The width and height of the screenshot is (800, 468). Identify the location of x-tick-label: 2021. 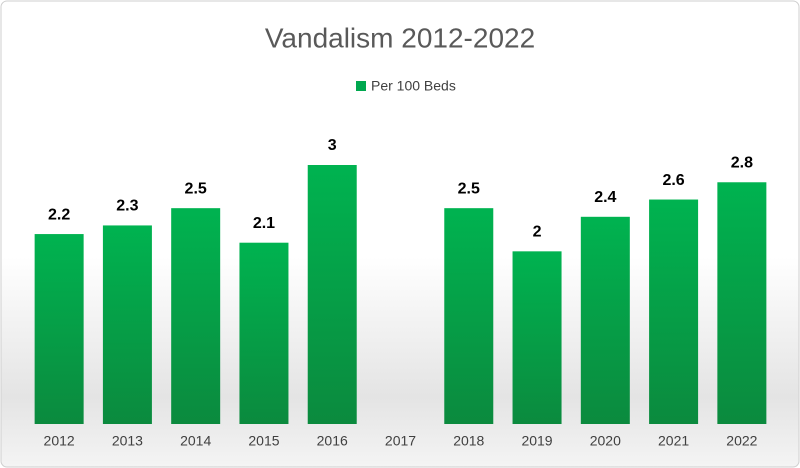
(673, 441).